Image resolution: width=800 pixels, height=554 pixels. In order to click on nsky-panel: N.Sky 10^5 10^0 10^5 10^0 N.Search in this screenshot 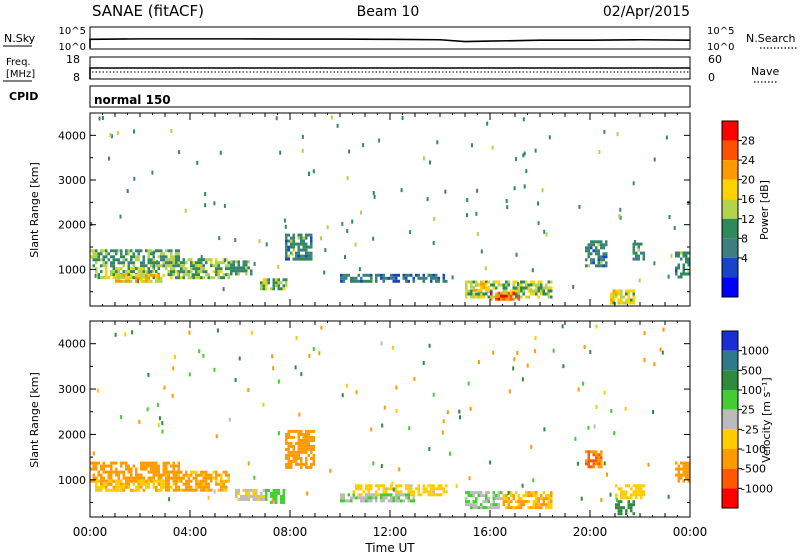, I will do `click(400, 39)`.